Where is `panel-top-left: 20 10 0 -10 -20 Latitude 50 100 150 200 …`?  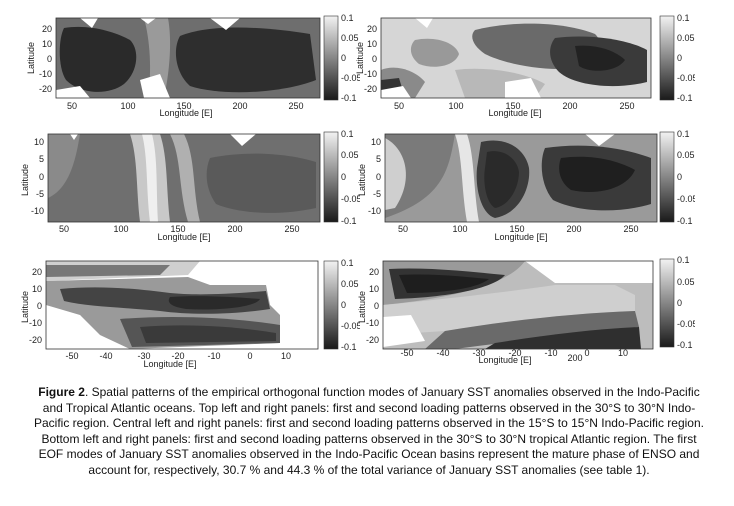
panel-top-left: 20 10 0 -10 -20 Latitude 50 100 150 200 … is located at coordinates (193, 65).